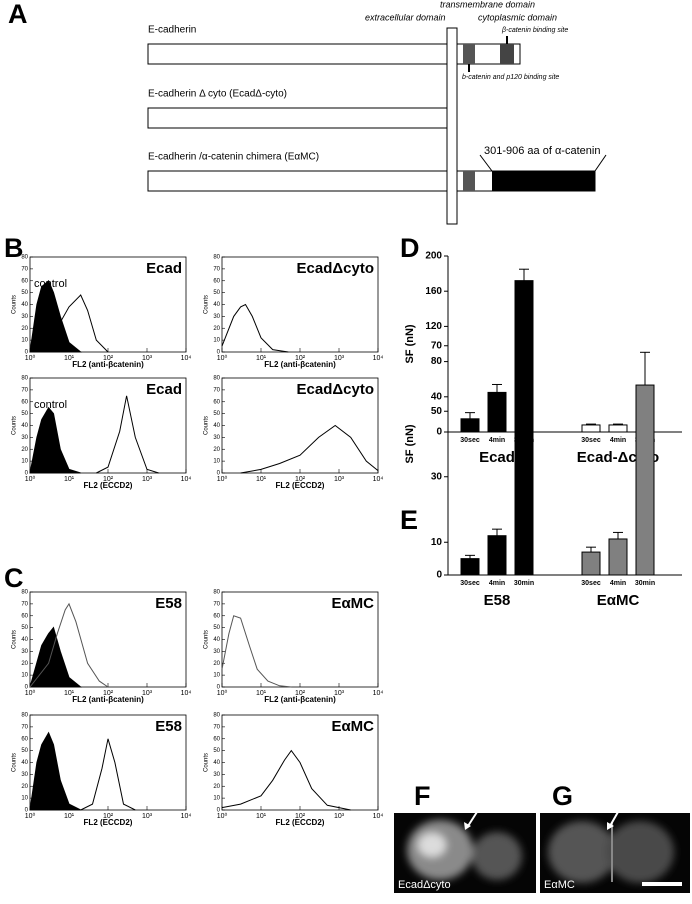 This screenshot has height=904, width=692. Describe the element at coordinates (618, 600) in the screenshot. I see `group-label: EαMC` at that location.